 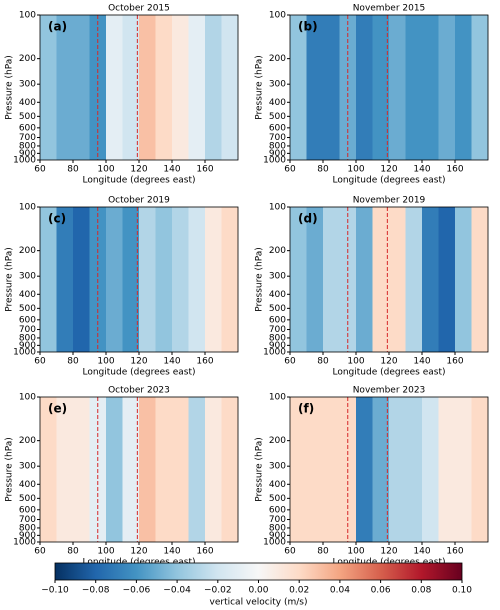 I want to click on panel-title: October 2023, so click(x=139, y=391).